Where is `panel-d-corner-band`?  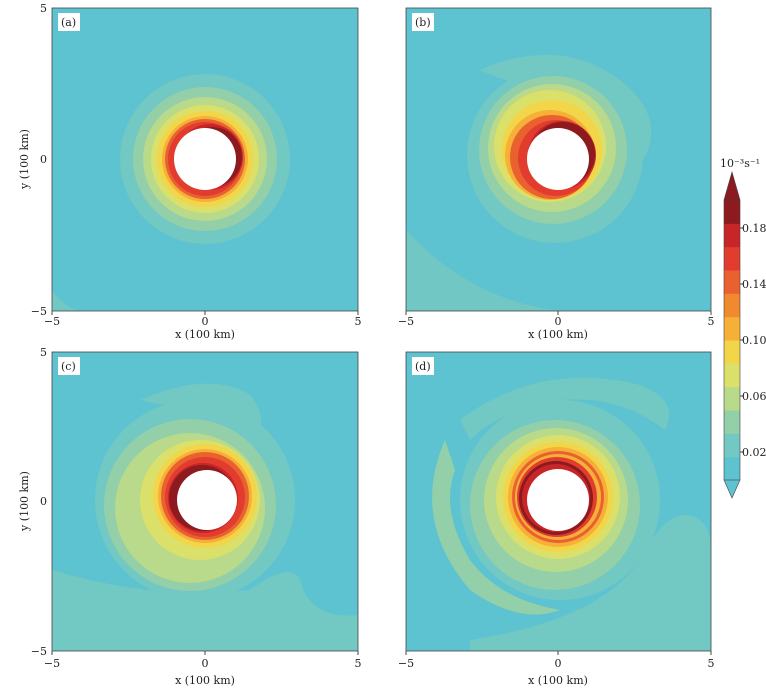 panel-d-corner-band is located at coordinates (590, 583).